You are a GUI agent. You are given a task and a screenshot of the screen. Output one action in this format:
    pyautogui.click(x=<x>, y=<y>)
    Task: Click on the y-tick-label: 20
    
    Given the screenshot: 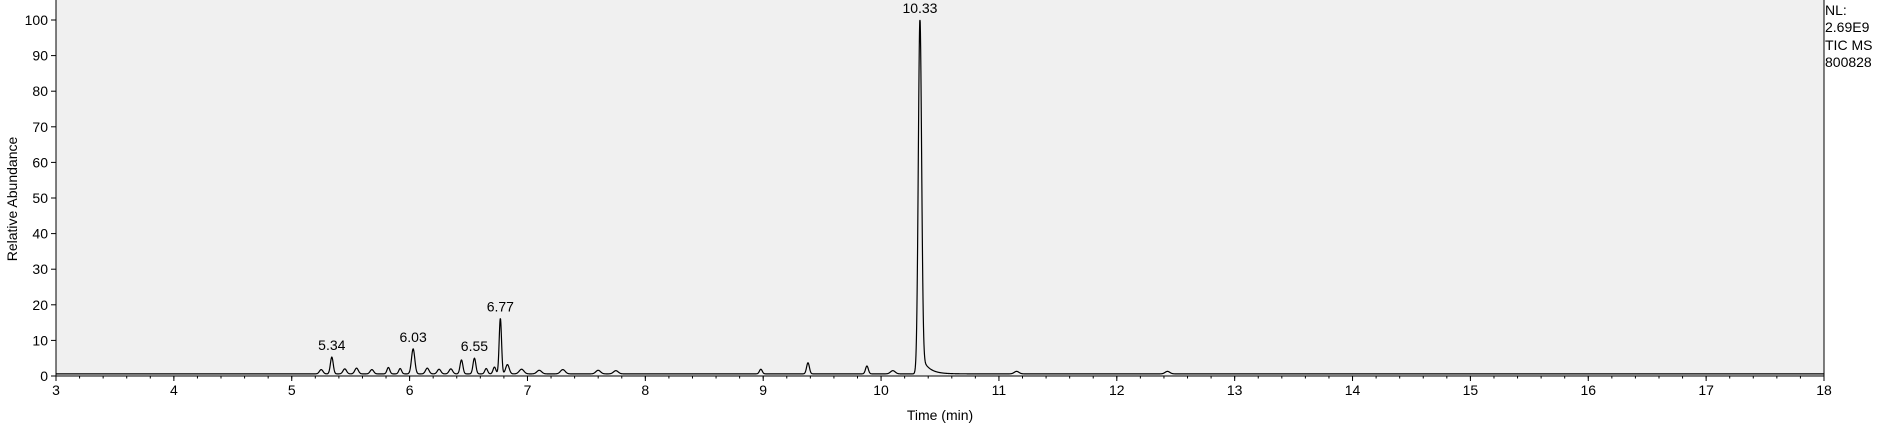 What is the action you would take?
    pyautogui.click(x=40, y=305)
    